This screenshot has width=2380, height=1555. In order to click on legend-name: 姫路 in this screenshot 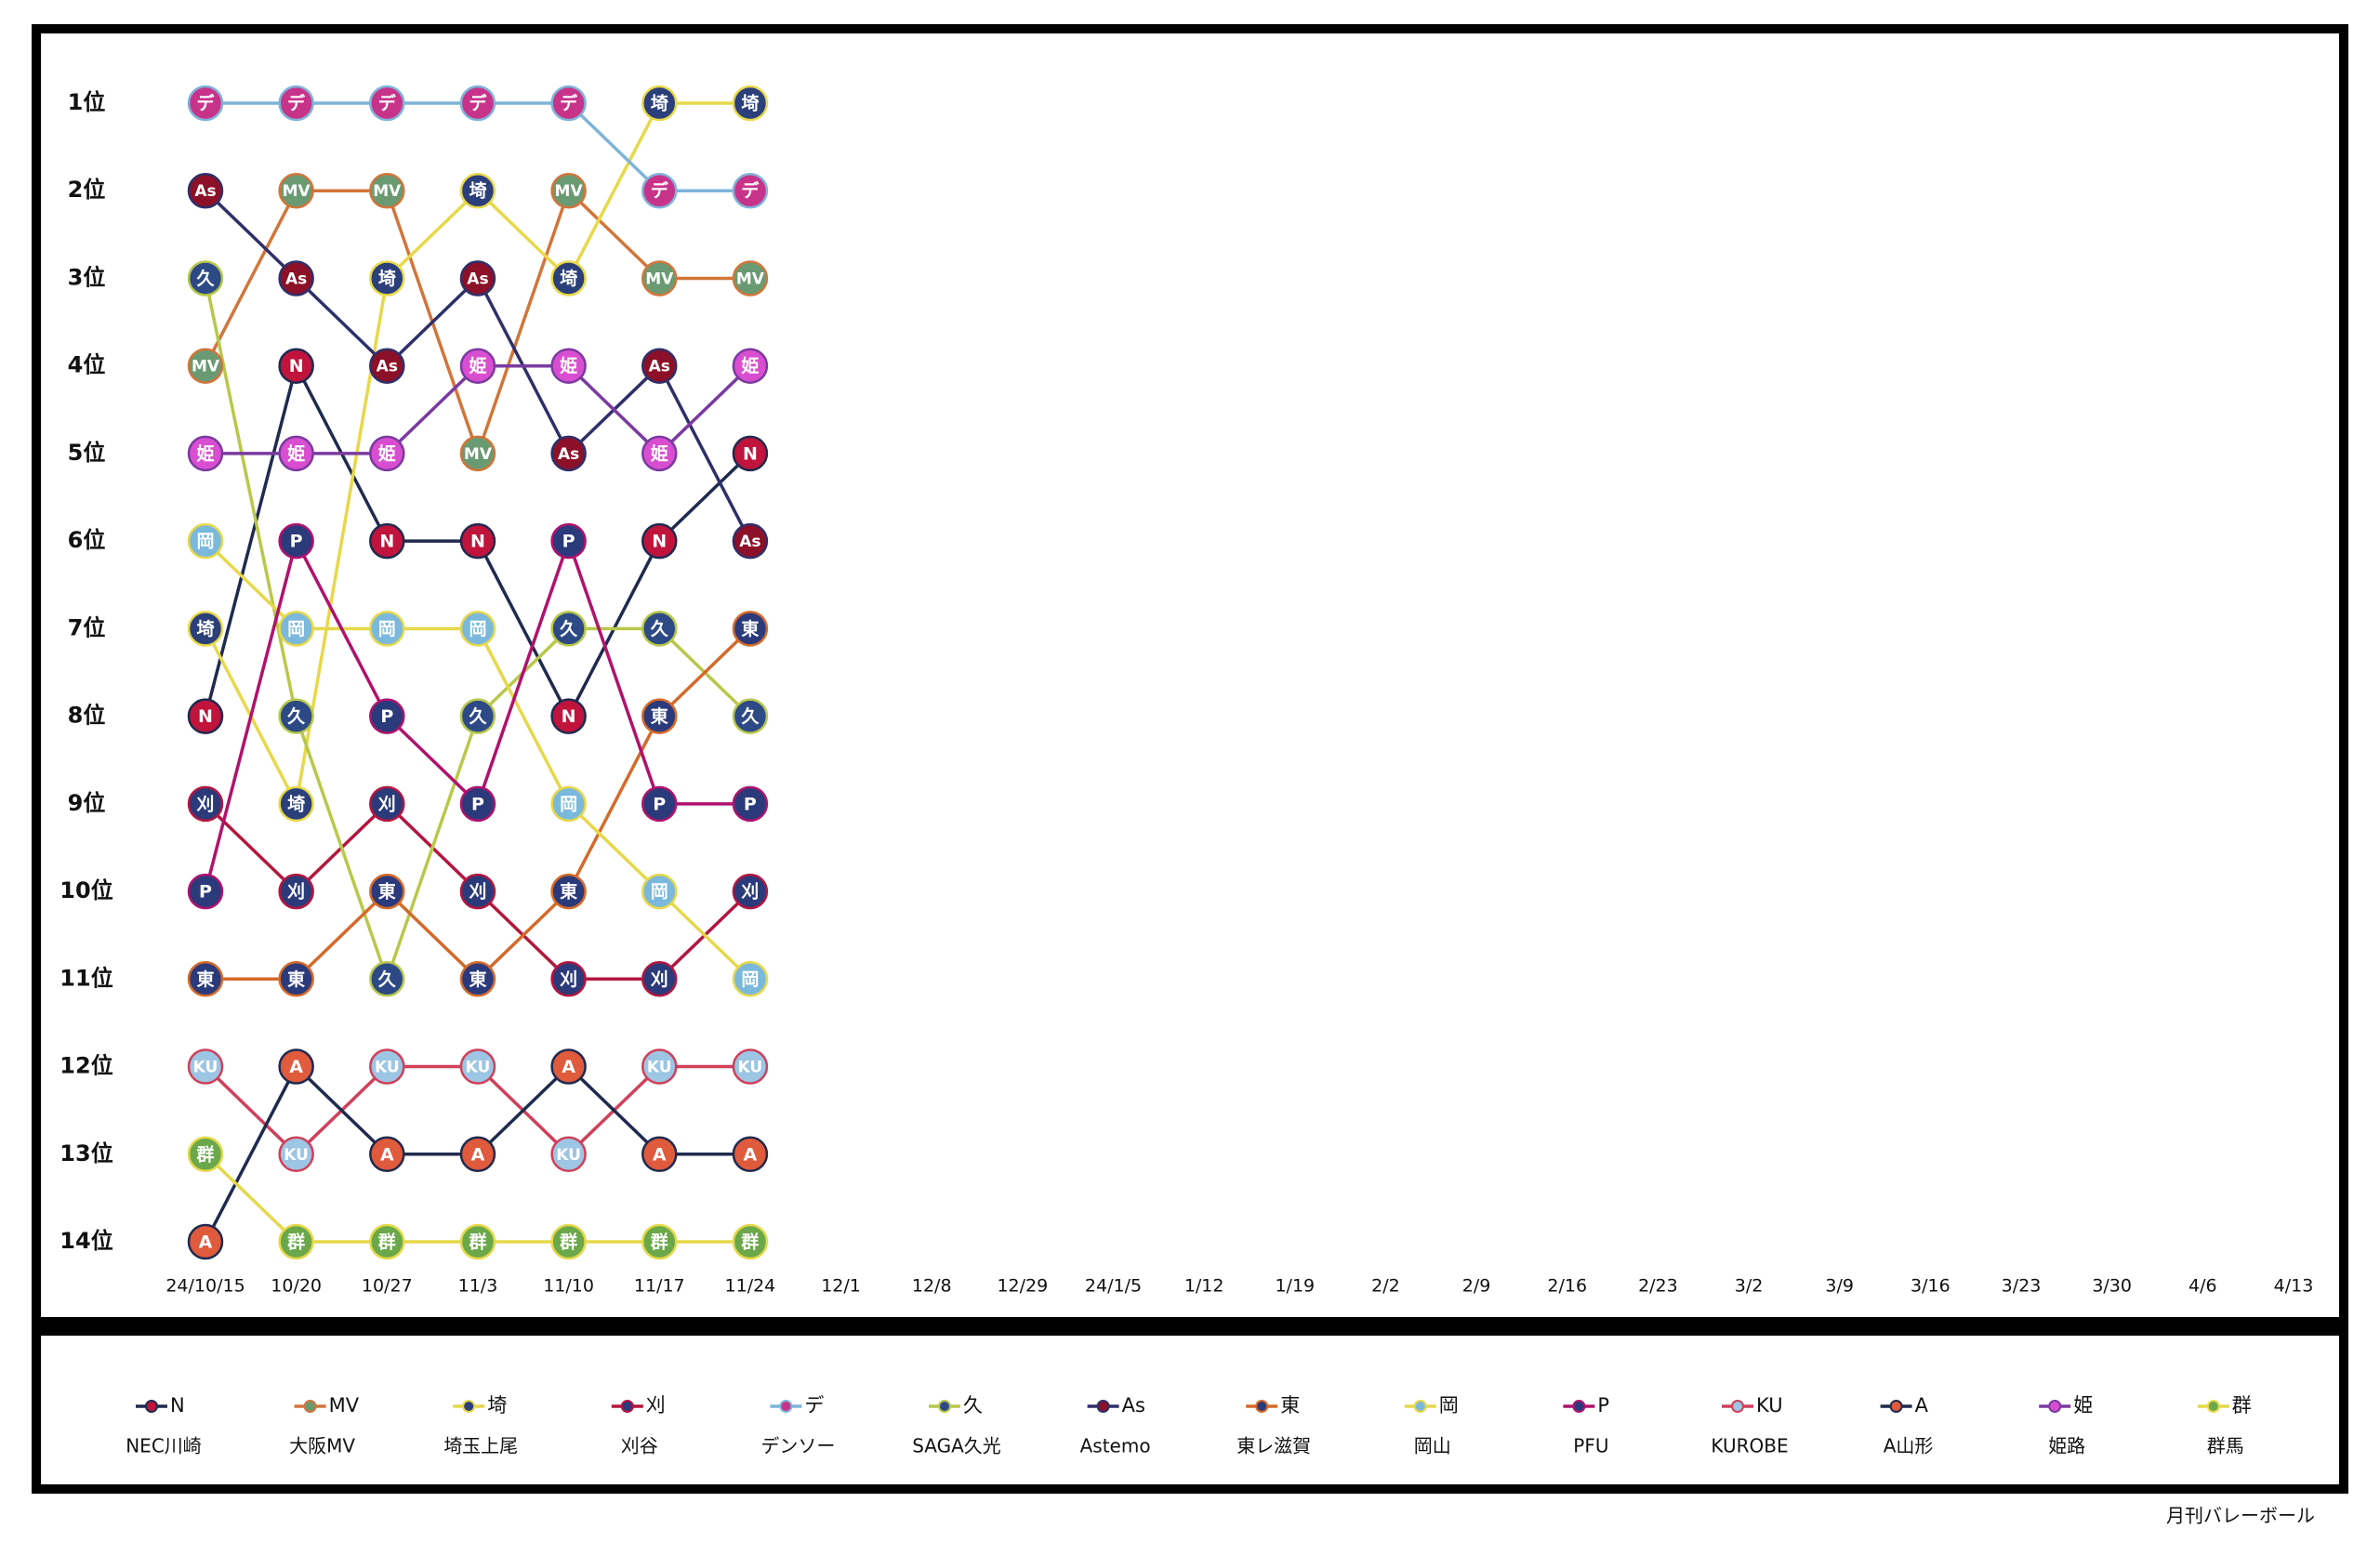, I will do `click(2066, 1446)`.